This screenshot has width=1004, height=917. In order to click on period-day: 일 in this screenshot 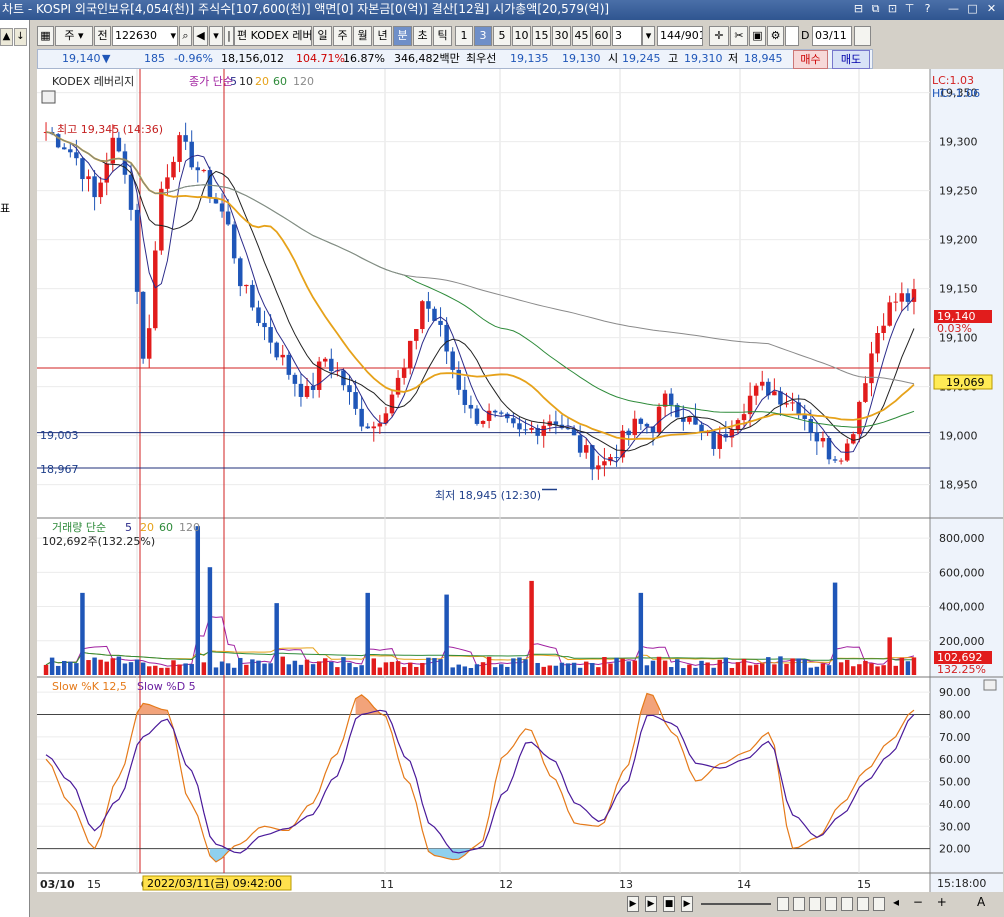, I will do `click(322, 36)`.